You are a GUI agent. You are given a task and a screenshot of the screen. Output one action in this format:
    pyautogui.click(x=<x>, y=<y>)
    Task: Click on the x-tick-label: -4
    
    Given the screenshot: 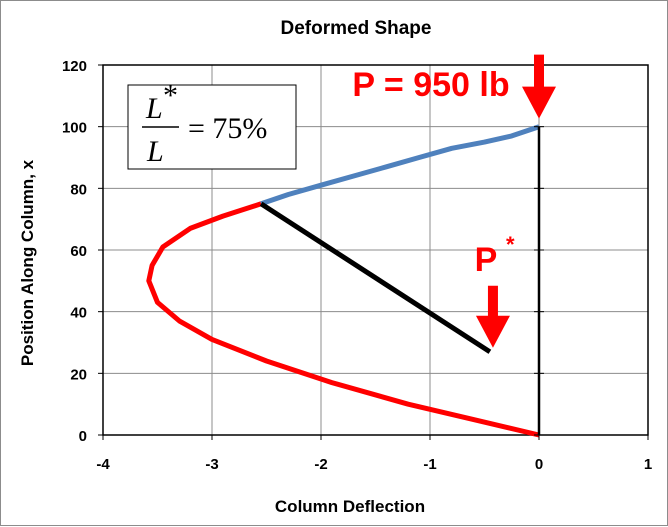 What is the action you would take?
    pyautogui.click(x=103, y=464)
    